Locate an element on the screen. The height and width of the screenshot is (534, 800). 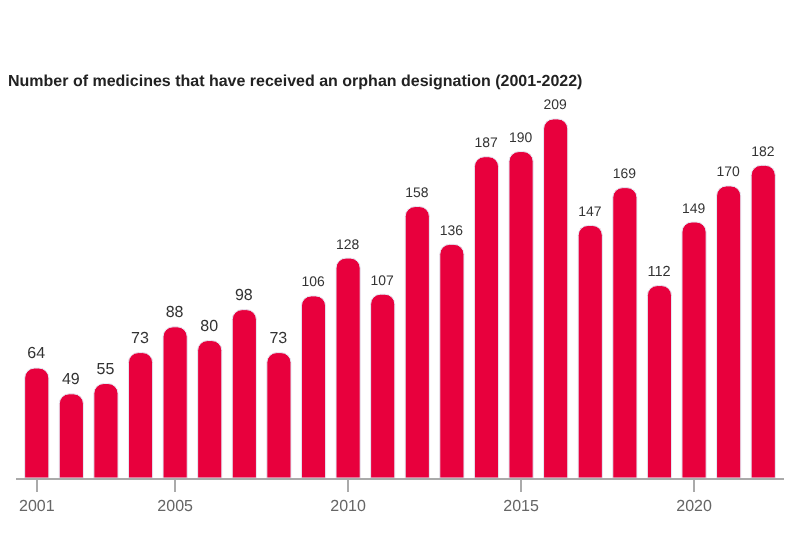
chart-title: Number of medicines that have received an orphan designation (2001-2022) is located at coordinates (296, 80).